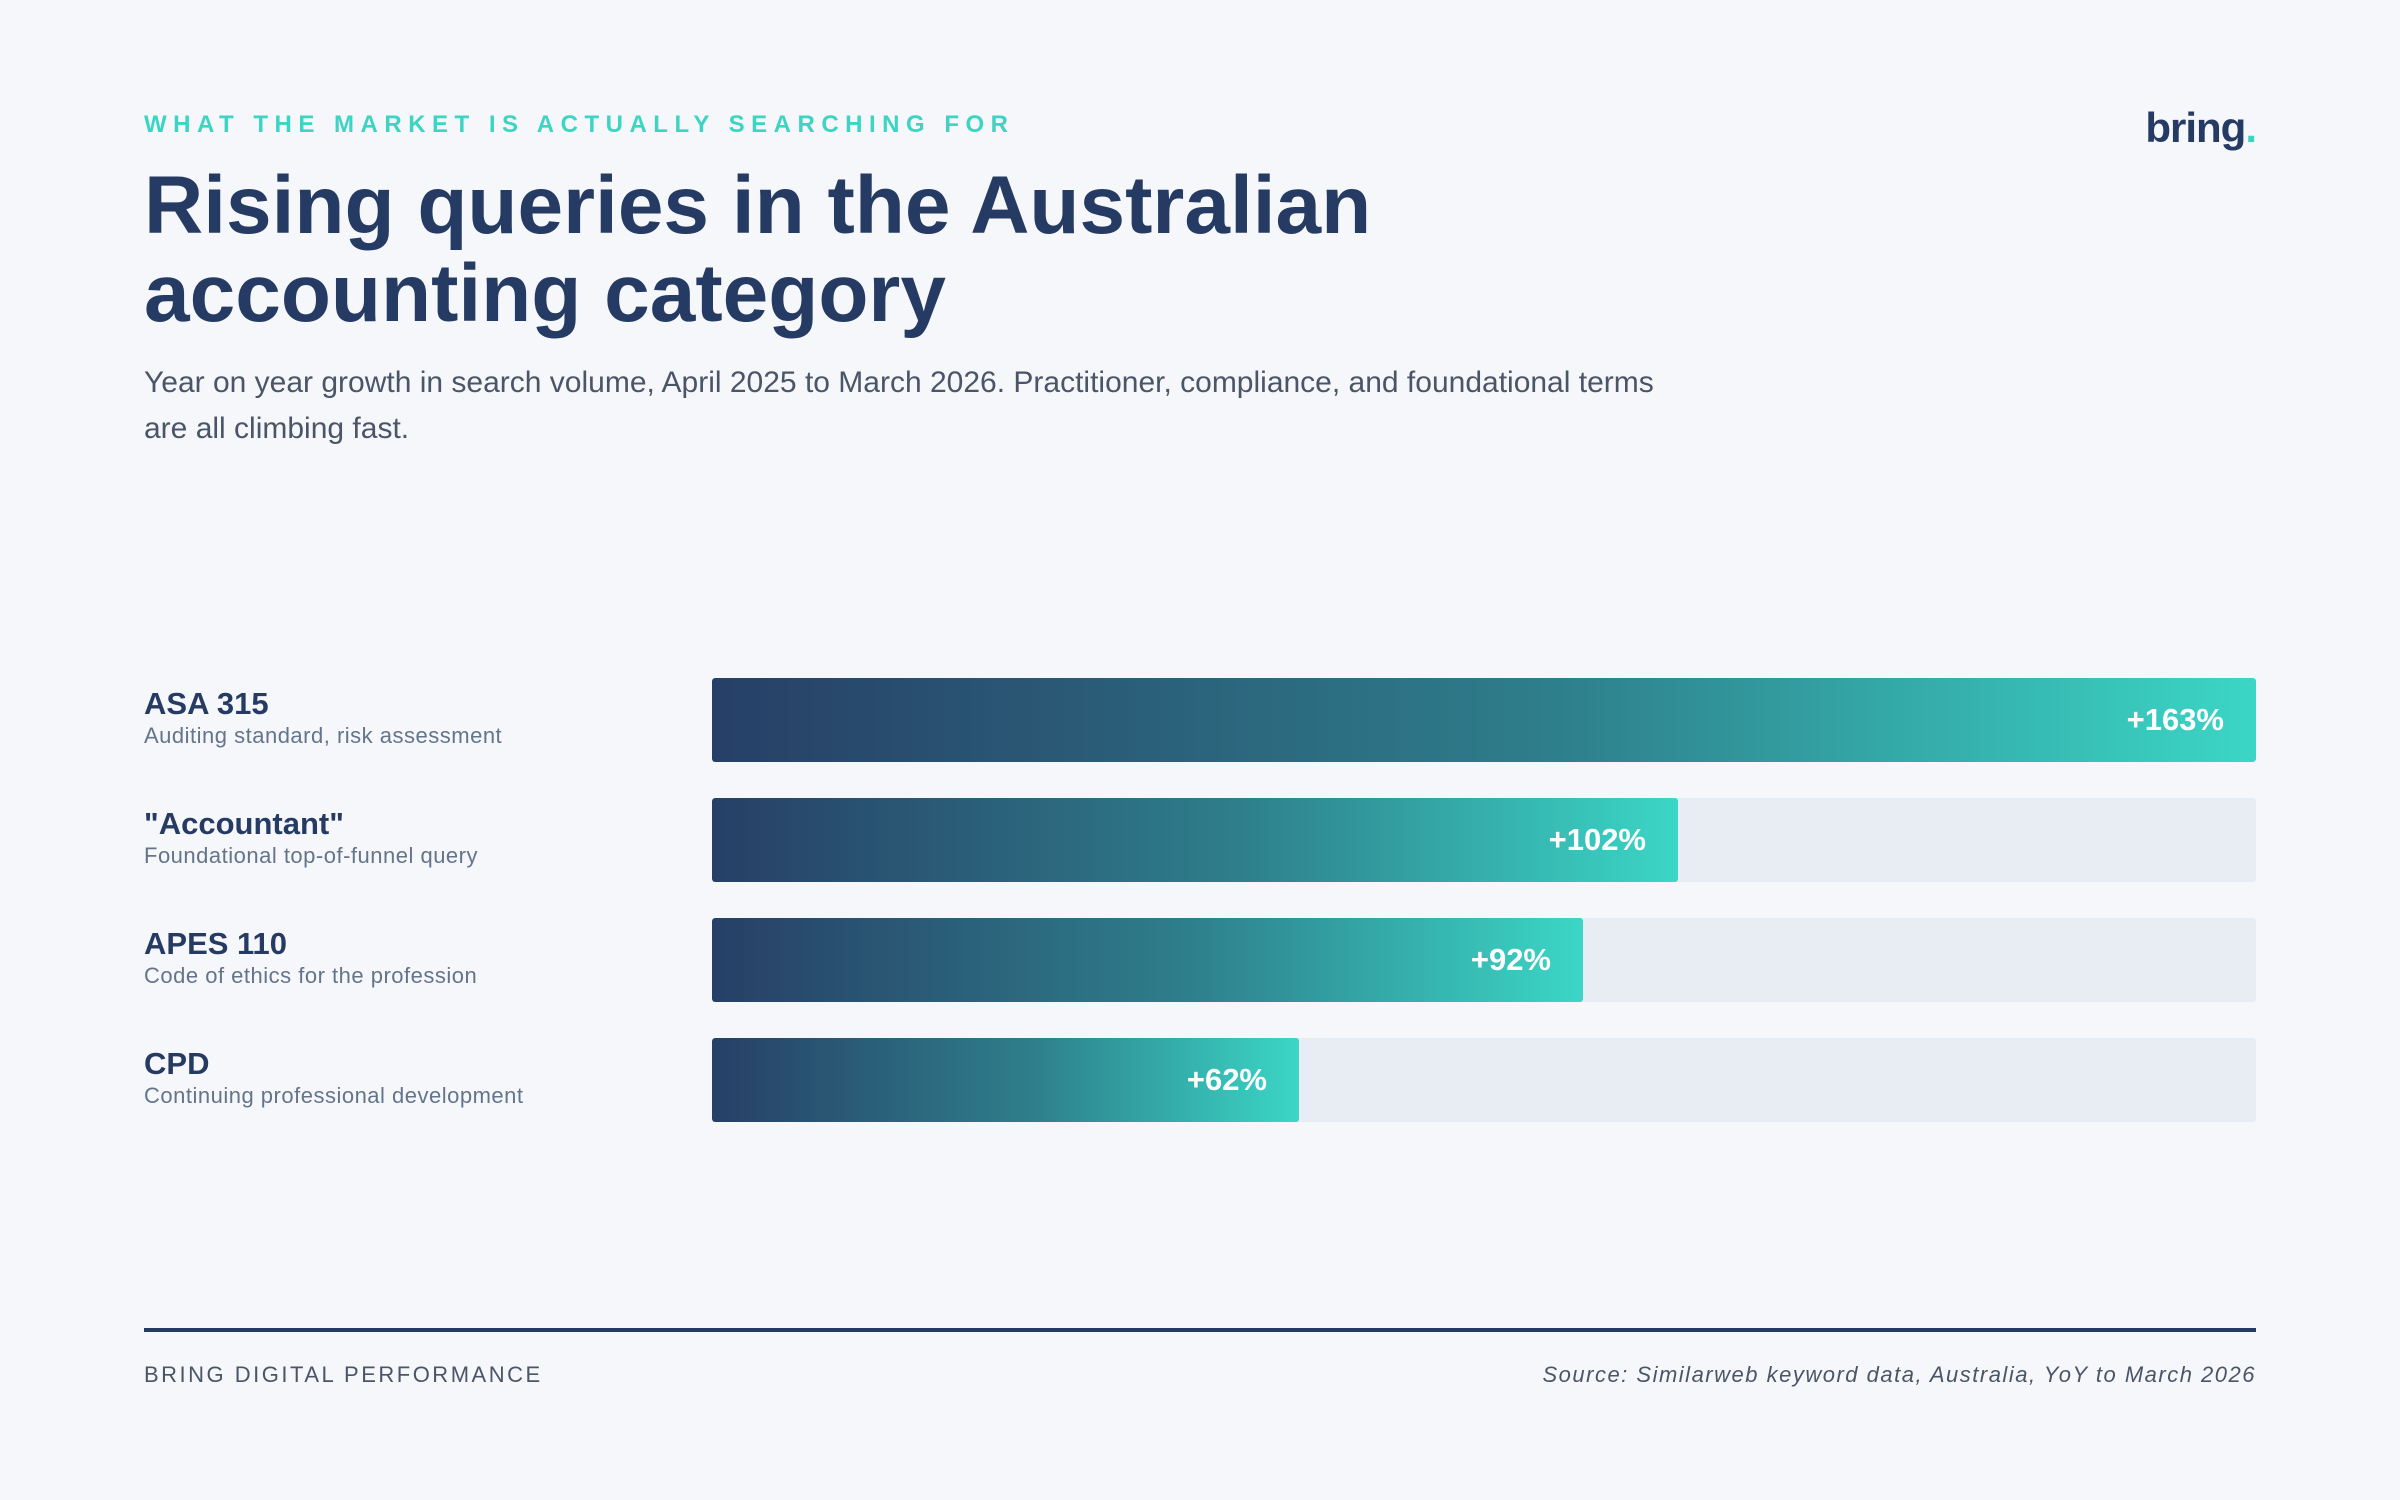  I want to click on category-description: Code of ethics for the profession, so click(311, 975).